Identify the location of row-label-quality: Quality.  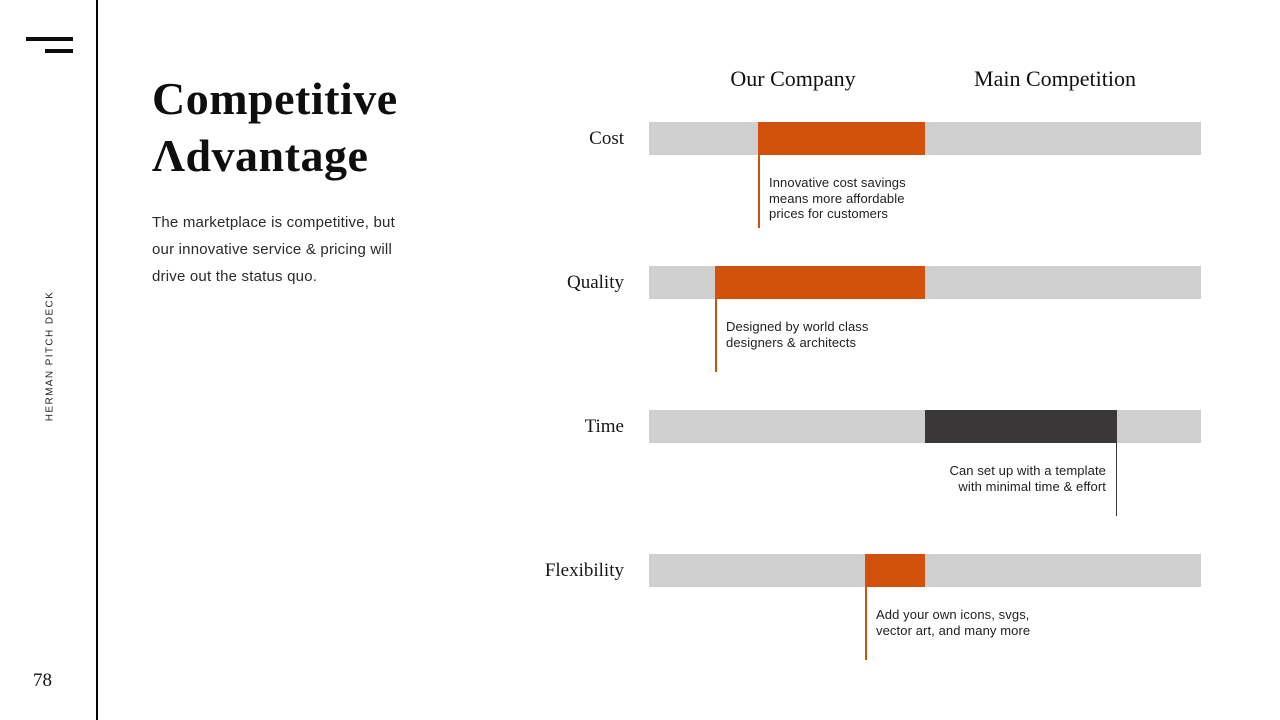
(595, 282).